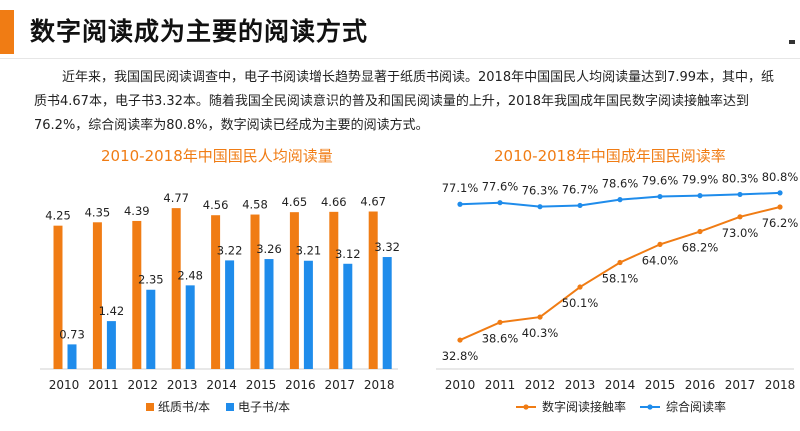  I want to click on ebook-bar-2015, so click(269, 314).